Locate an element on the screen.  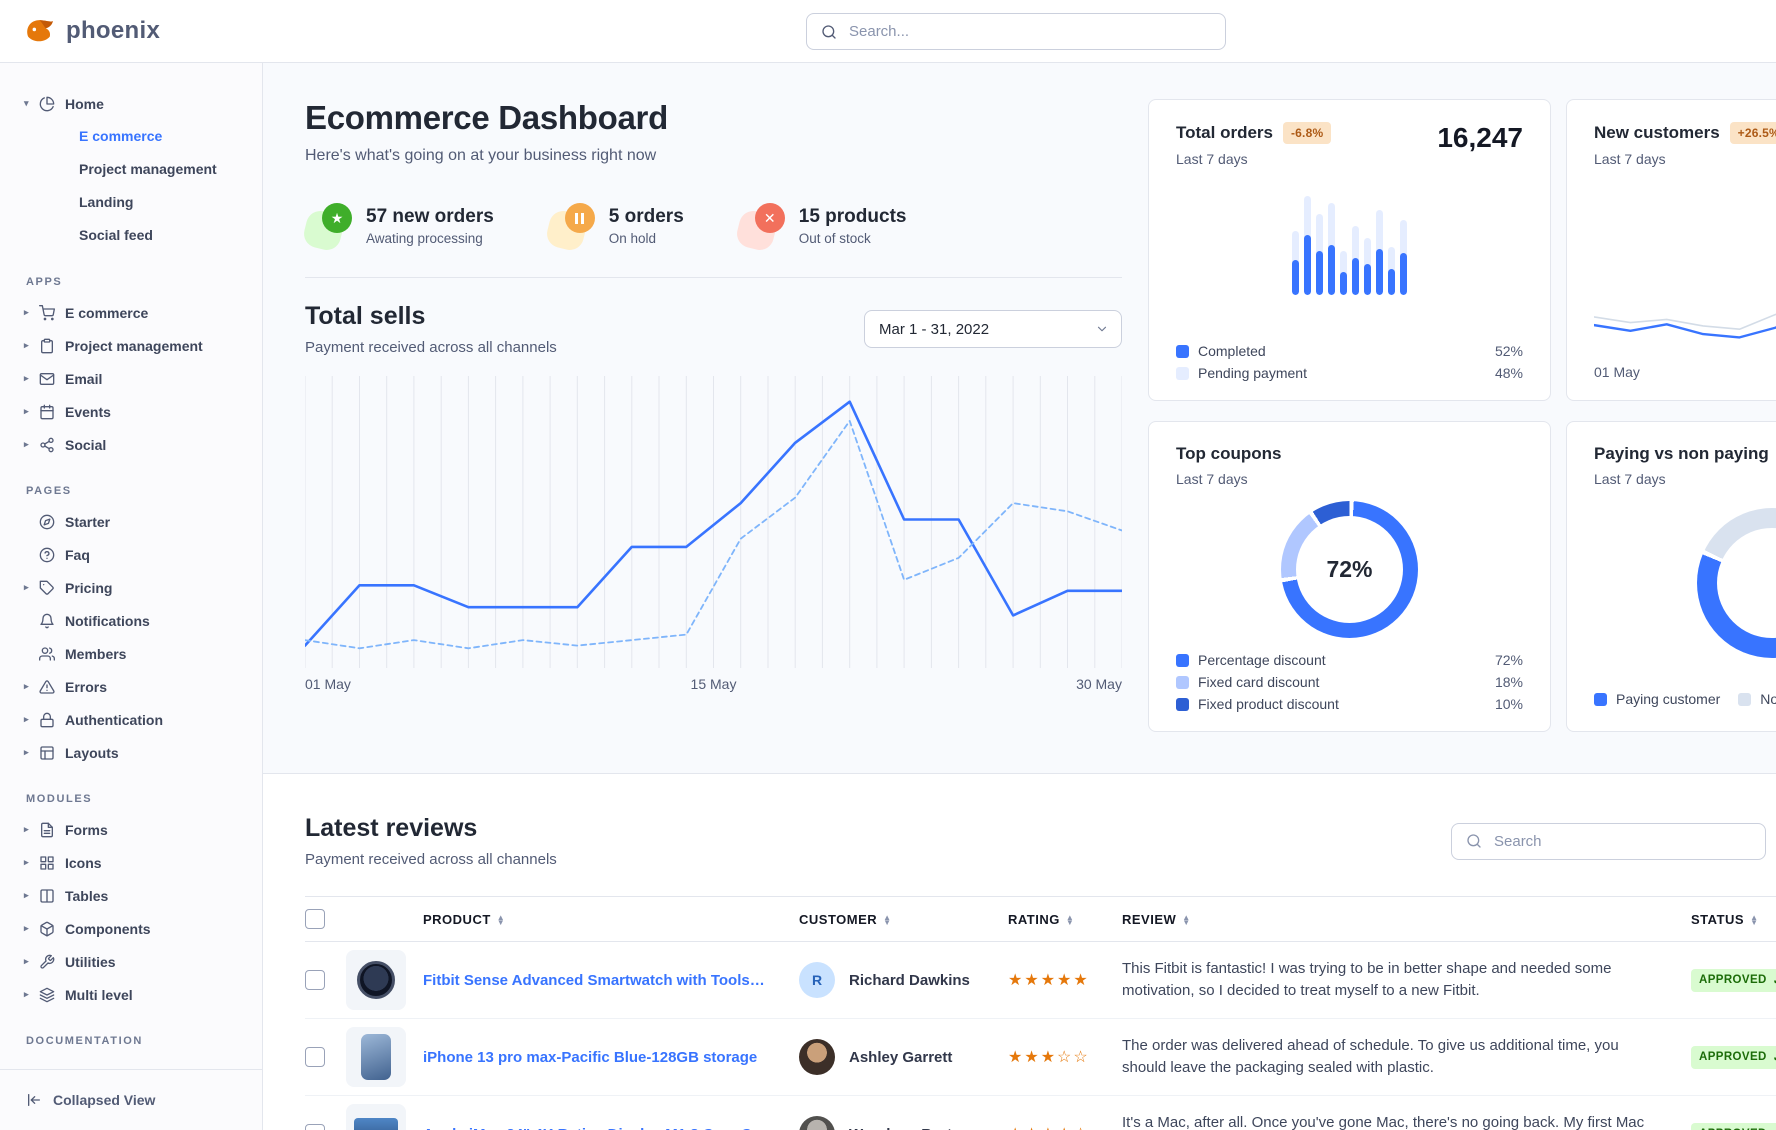
sidebar-item-project-management-app: ▸ Project management is located at coordinates (113, 345).